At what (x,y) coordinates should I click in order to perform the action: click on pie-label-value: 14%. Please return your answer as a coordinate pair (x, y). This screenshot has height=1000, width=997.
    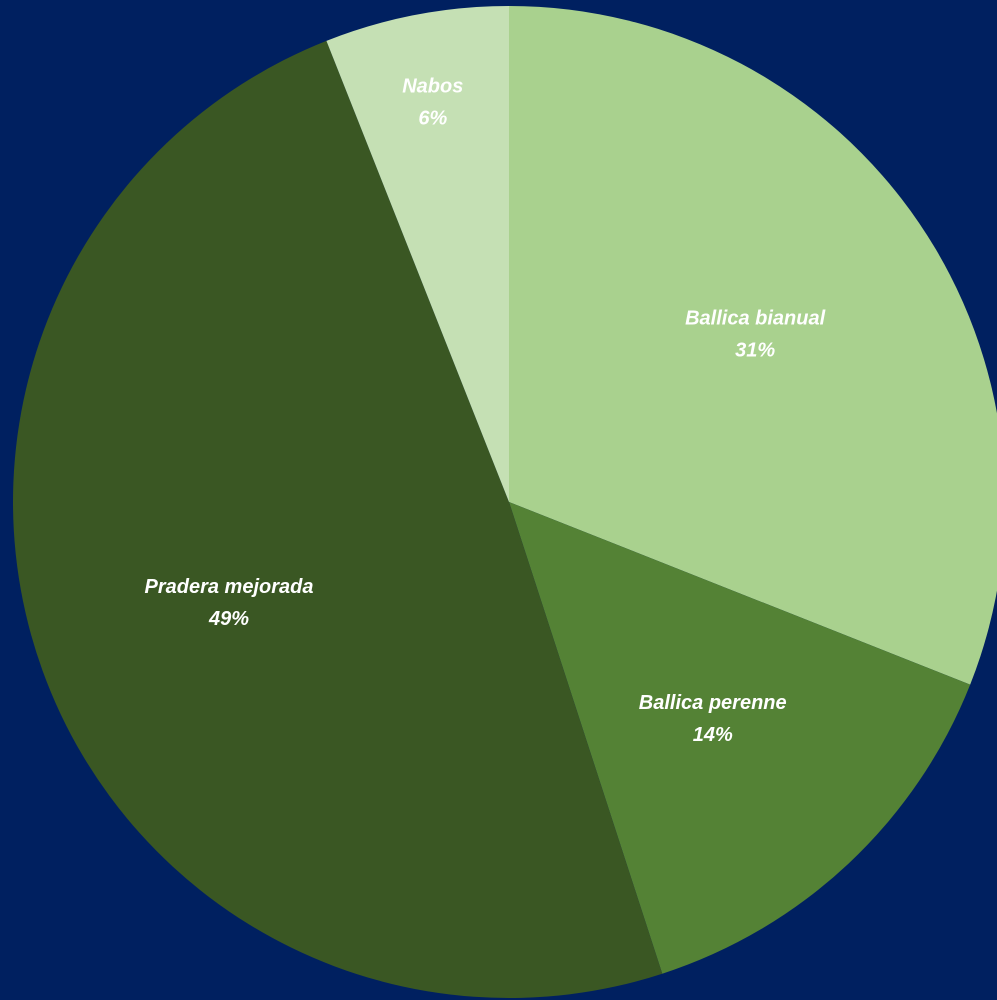
    Looking at the image, I should click on (713, 735).